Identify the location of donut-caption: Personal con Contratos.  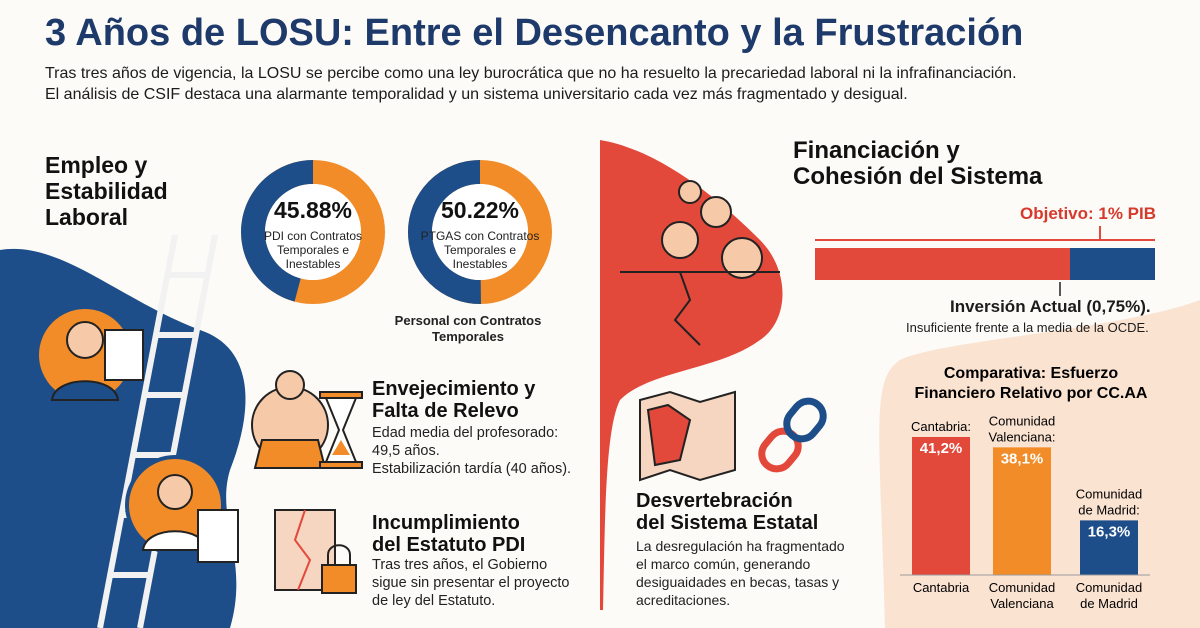
(468, 320).